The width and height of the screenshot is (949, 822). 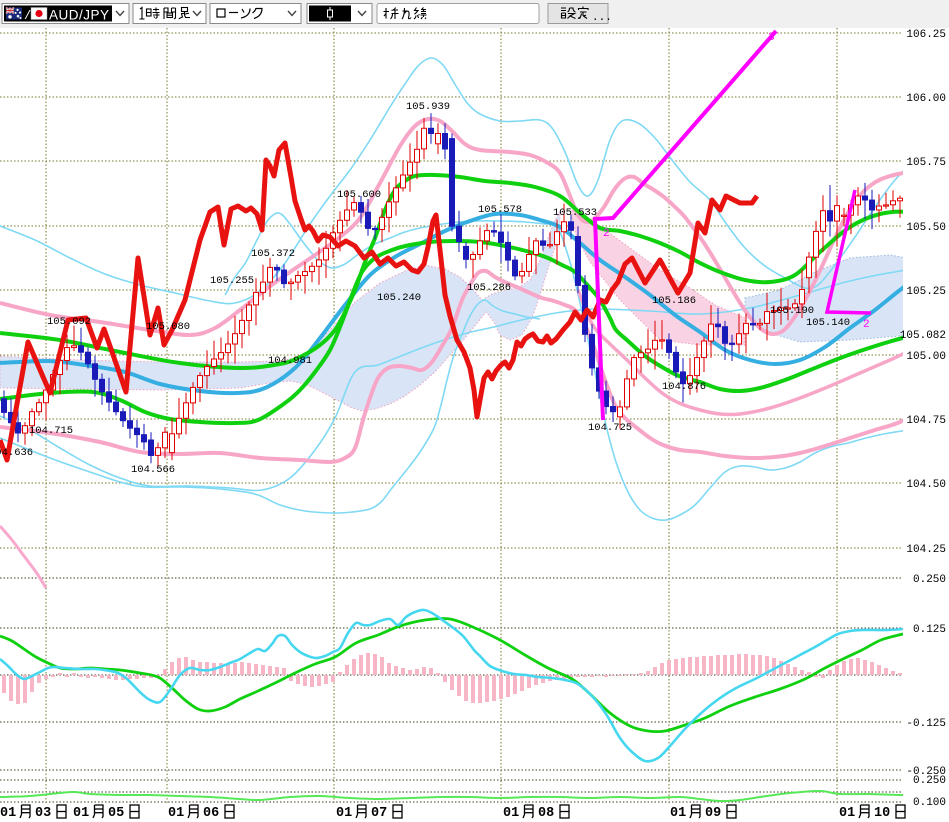 What do you see at coordinates (211, 813) in the screenshot?
I see `svg-text: 06` at bounding box center [211, 813].